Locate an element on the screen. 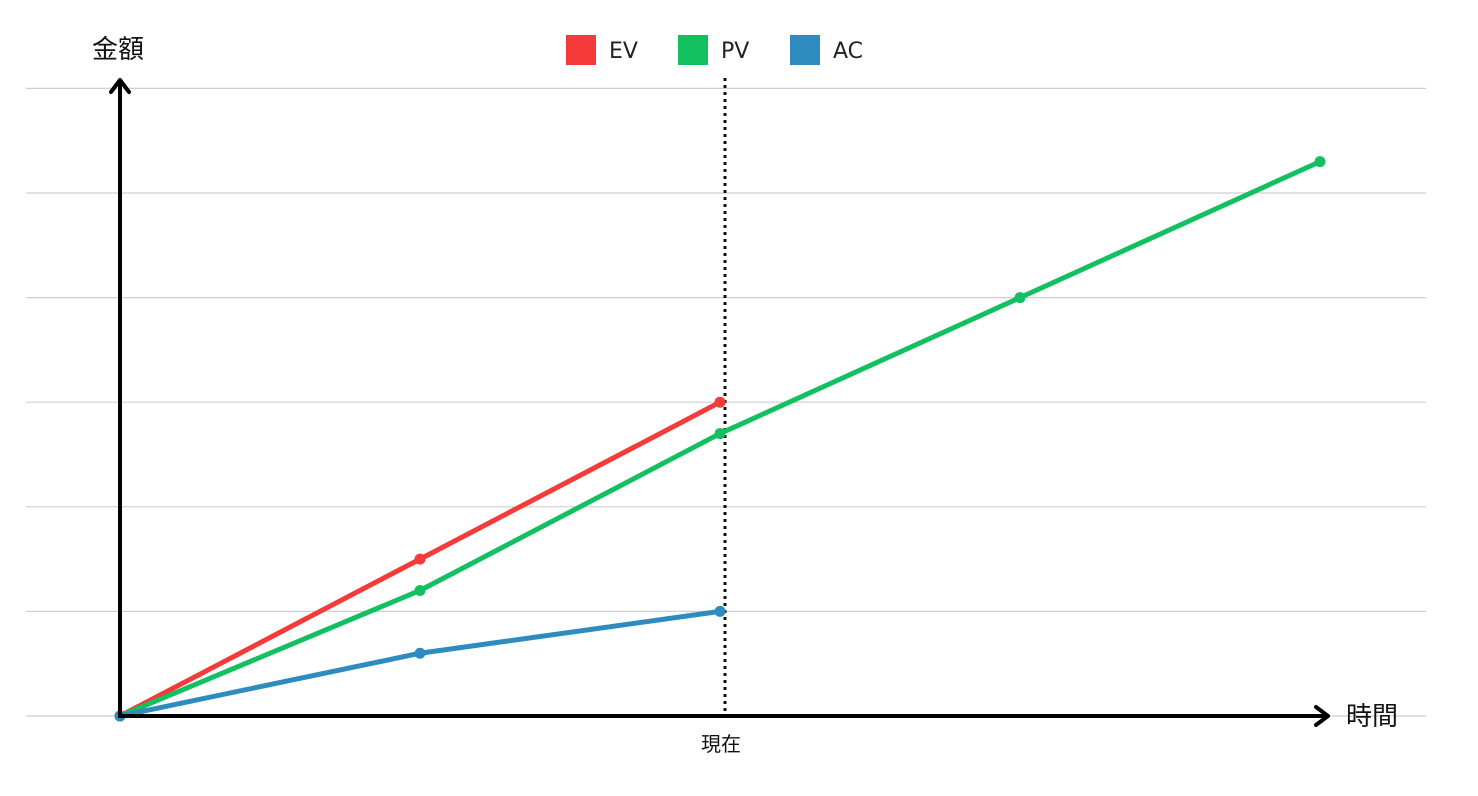 The image size is (1478, 796). series-line-ac is located at coordinates (420, 663).